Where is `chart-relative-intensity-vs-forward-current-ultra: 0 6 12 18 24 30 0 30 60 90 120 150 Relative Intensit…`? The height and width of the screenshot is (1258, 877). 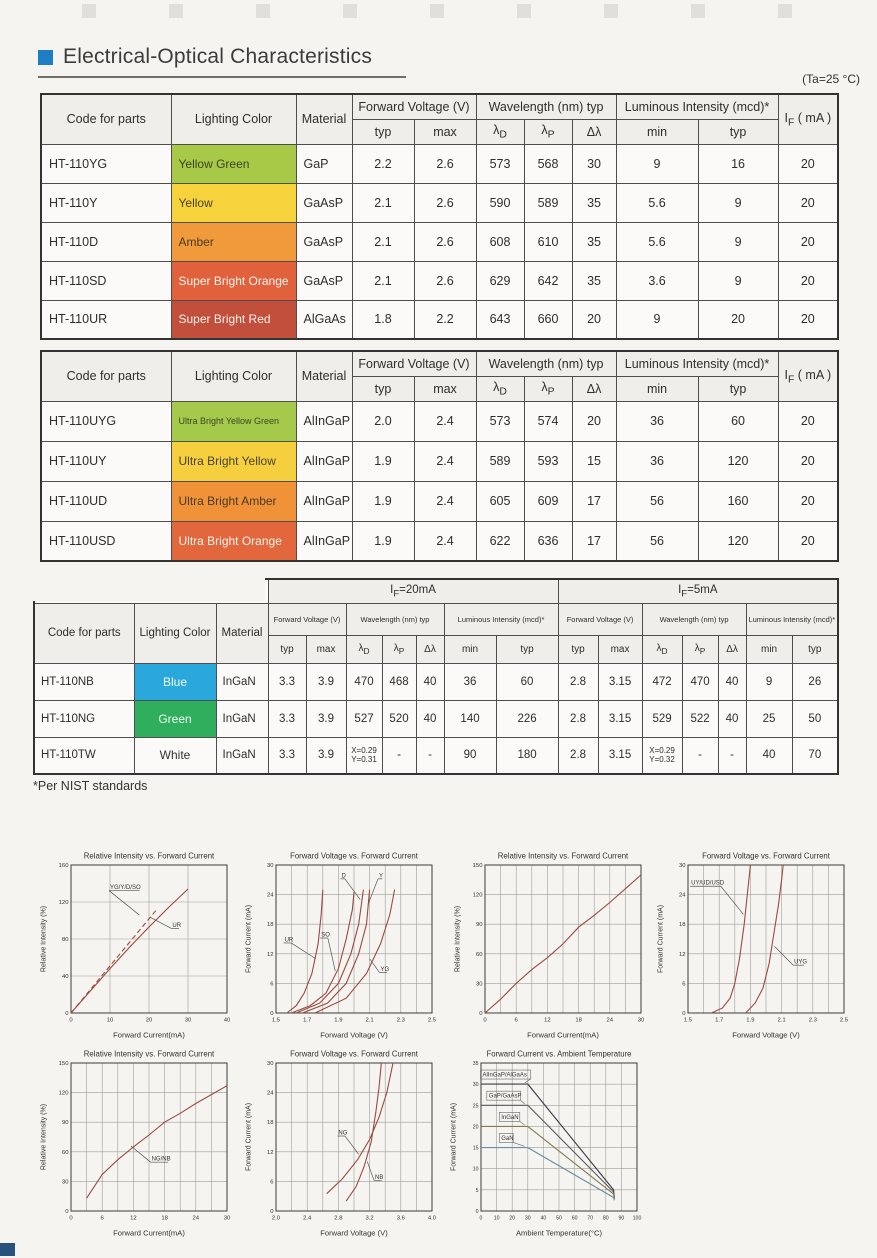 chart-relative-intensity-vs-forward-current-ultra: 0 6 12 18 24 30 0 30 60 90 120 150 Relative Intensit… is located at coordinates (550, 946).